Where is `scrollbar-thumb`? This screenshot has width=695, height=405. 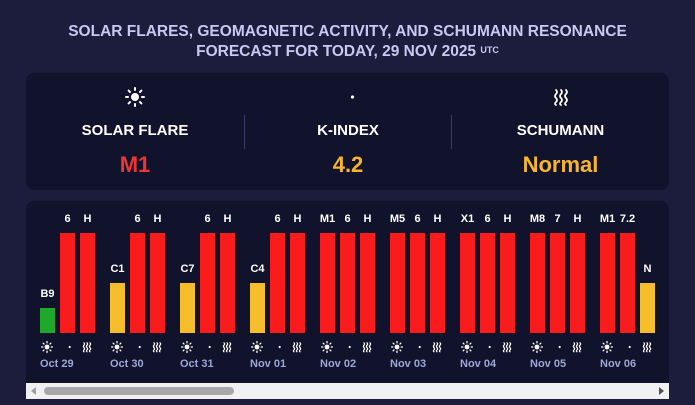 scrollbar-thumb is located at coordinates (139, 391).